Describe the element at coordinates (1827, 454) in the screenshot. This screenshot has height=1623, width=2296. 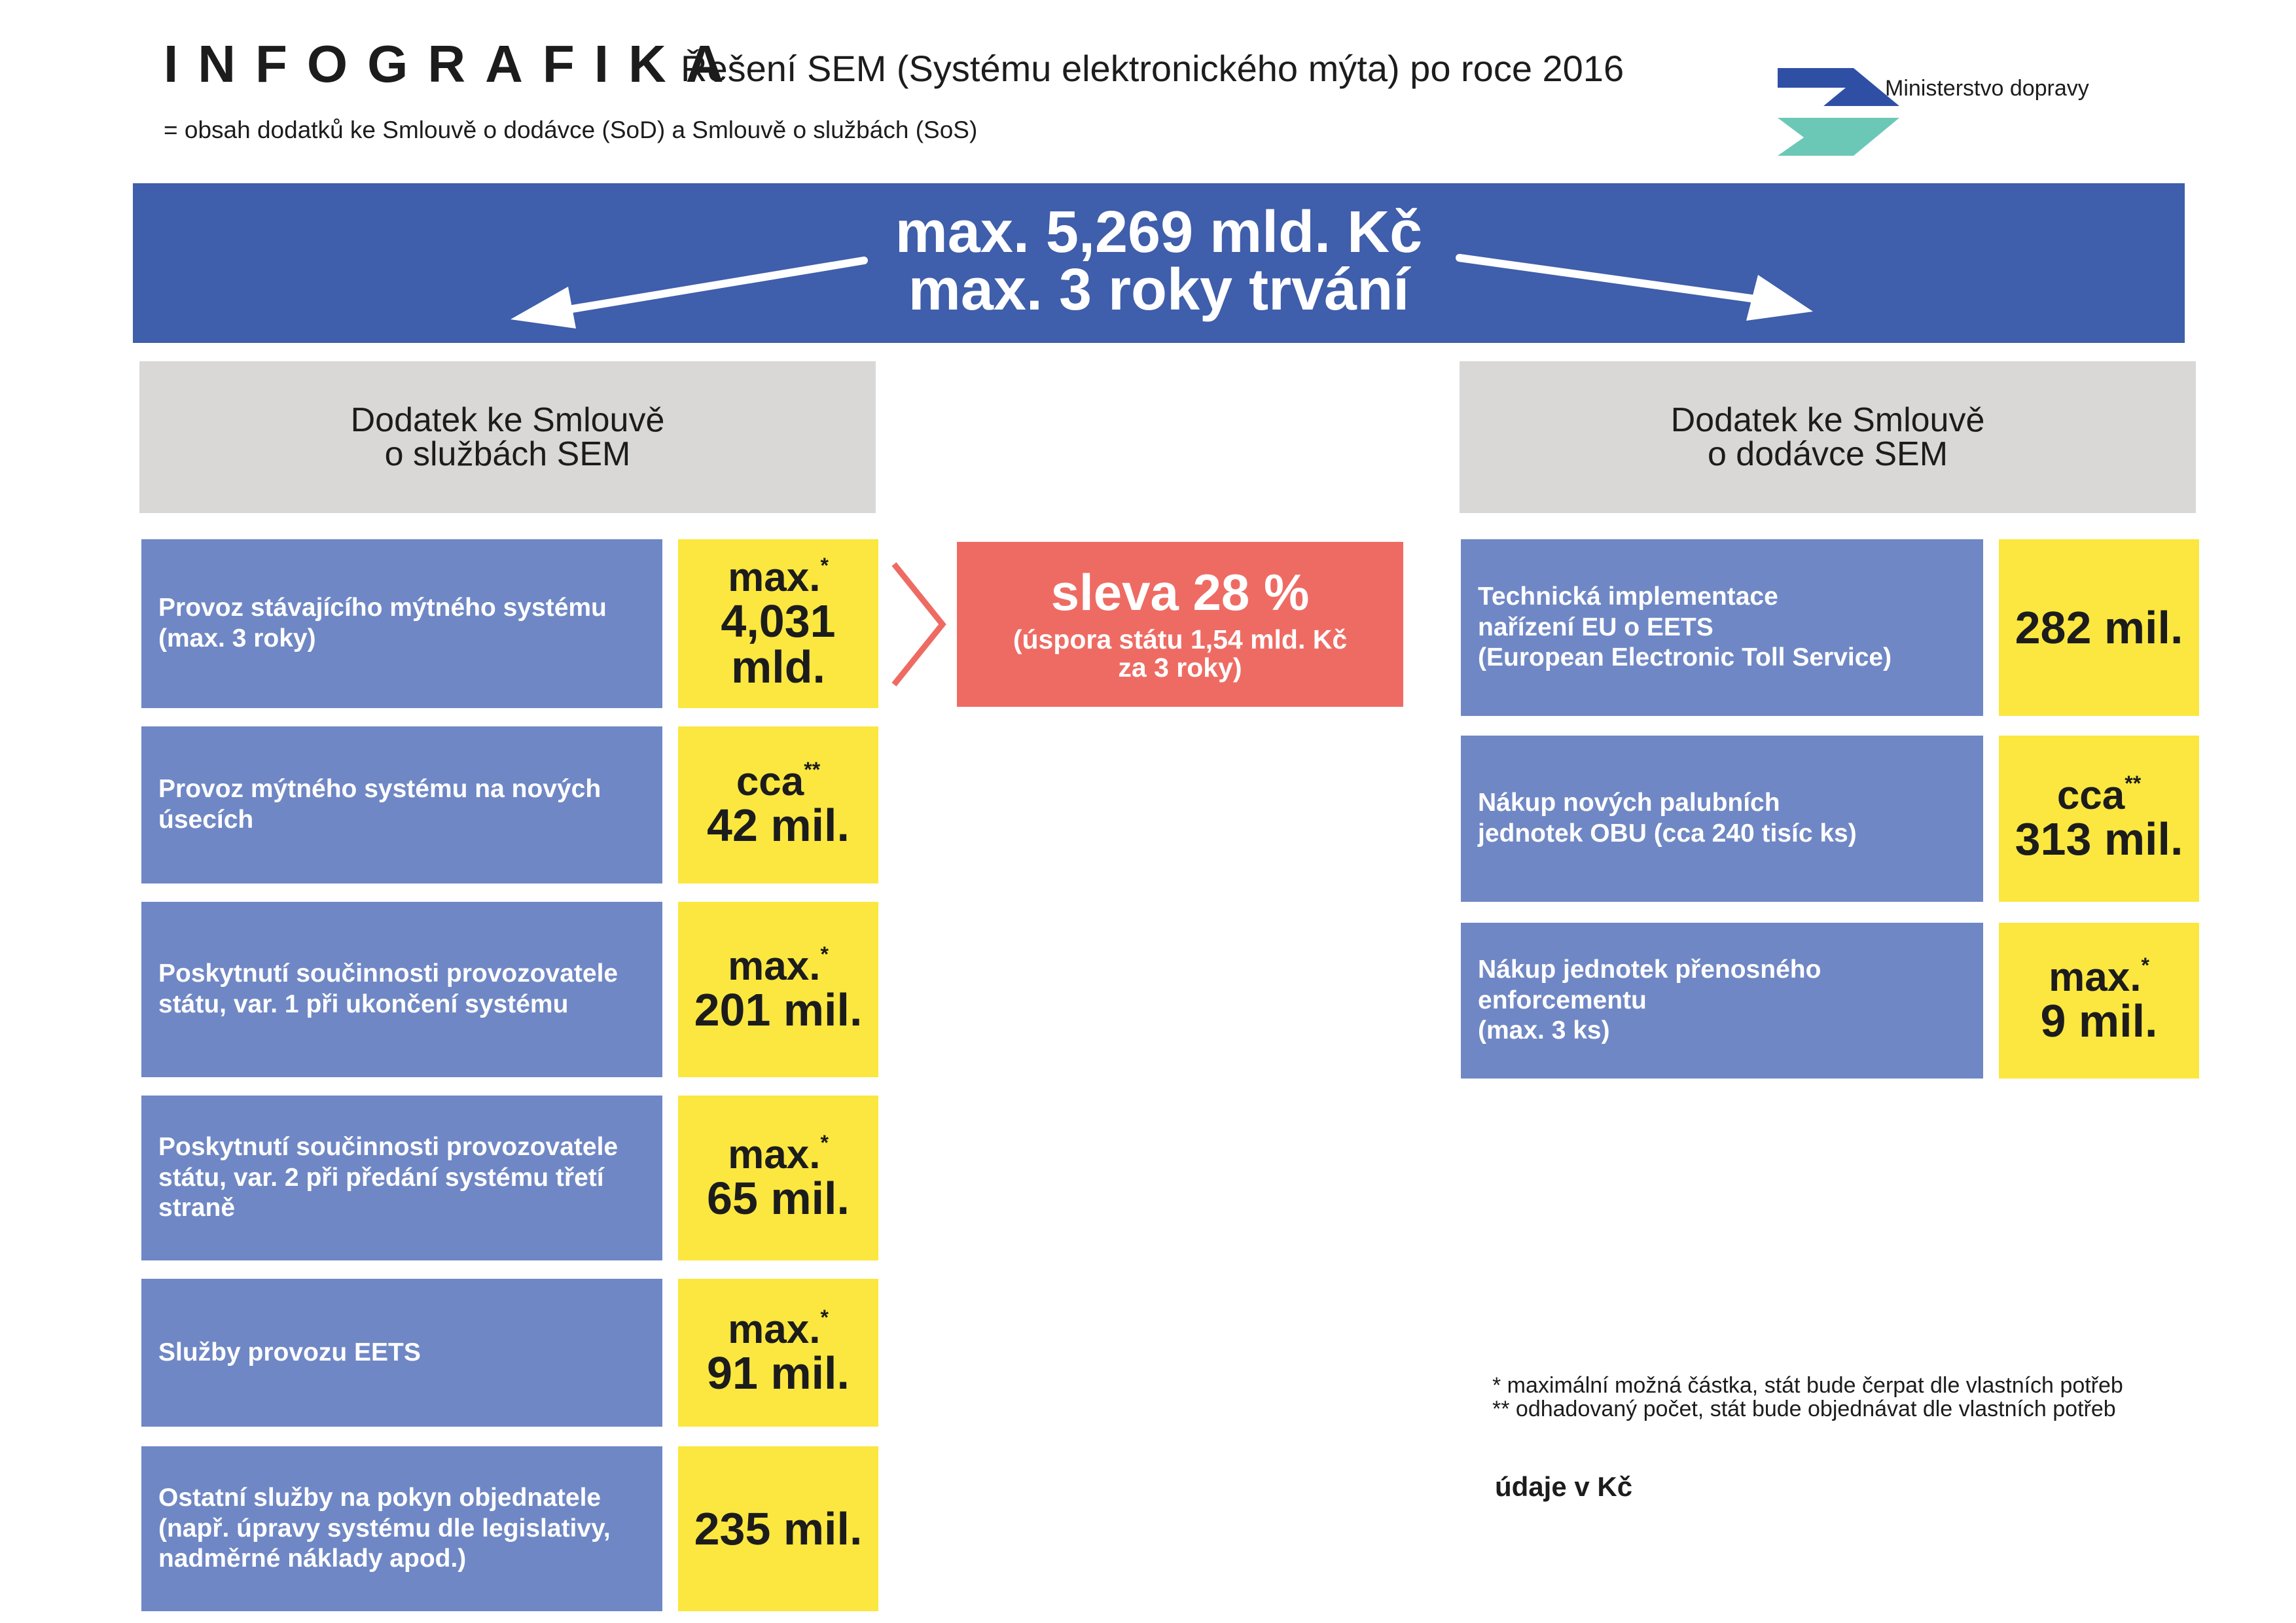
I see `supply-header-line2: o dodávce SEM` at that location.